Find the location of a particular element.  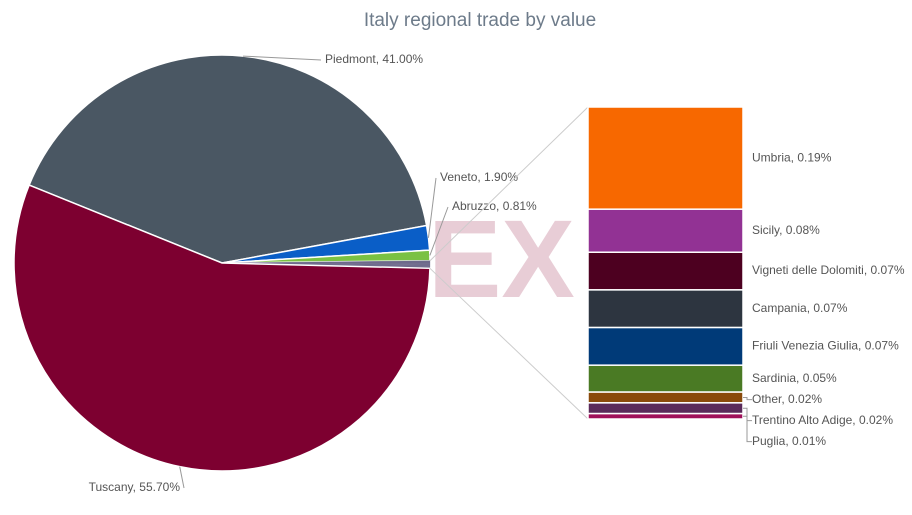

data-label: Campania, 0.07% is located at coordinates (800, 308).